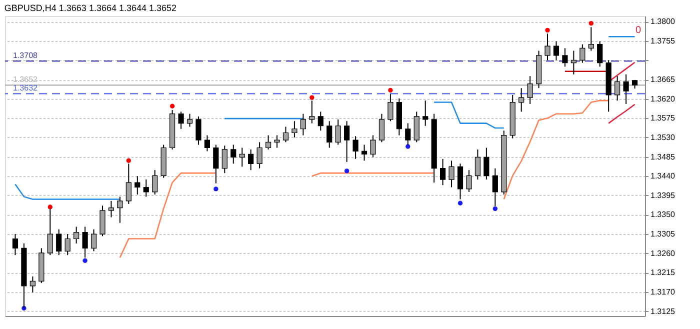 The image size is (700, 329). What do you see at coordinates (663, 195) in the screenshot?
I see `y-tick-label: 1.3395` at bounding box center [663, 195].